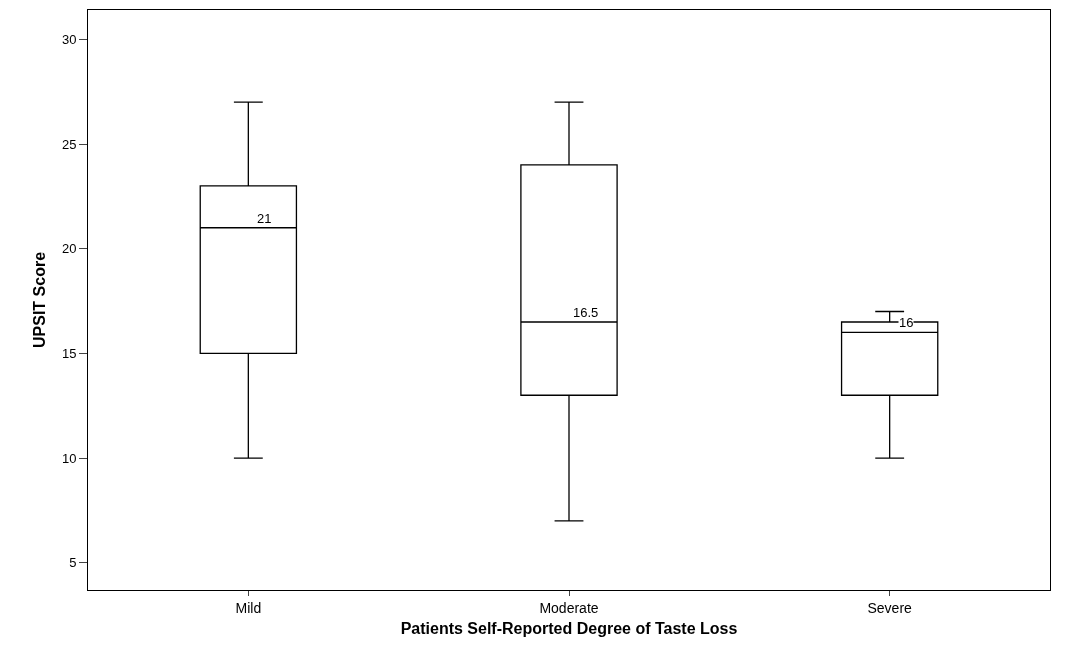 Image resolution: width=1066 pixels, height=655 pixels. Describe the element at coordinates (73, 563) in the screenshot. I see `y-tick-label: 5` at that location.